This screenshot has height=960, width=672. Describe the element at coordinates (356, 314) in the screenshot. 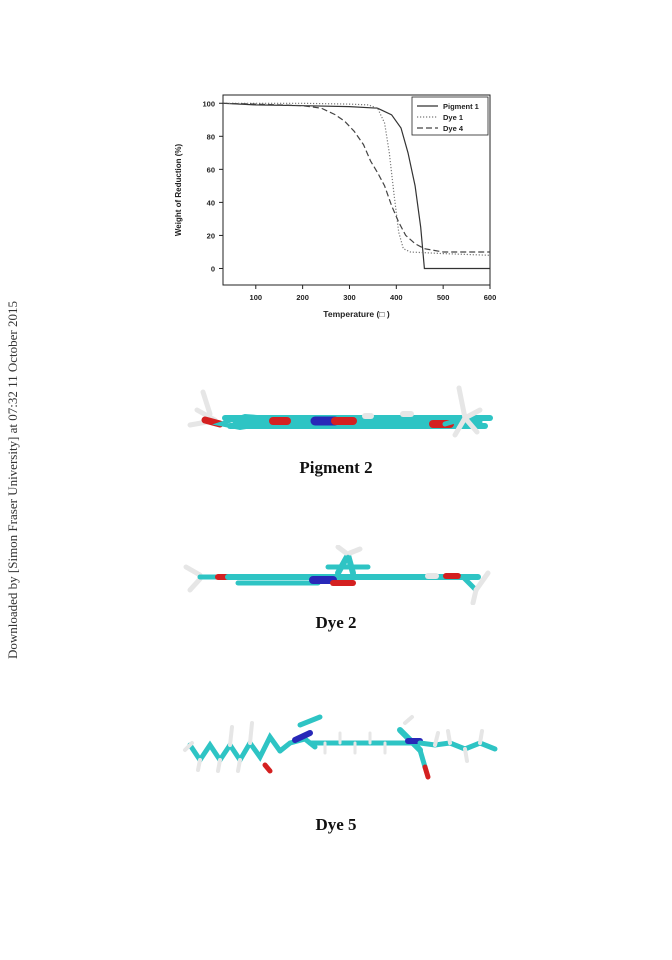

I see `x-axis-label: Temperature (□ )` at that location.